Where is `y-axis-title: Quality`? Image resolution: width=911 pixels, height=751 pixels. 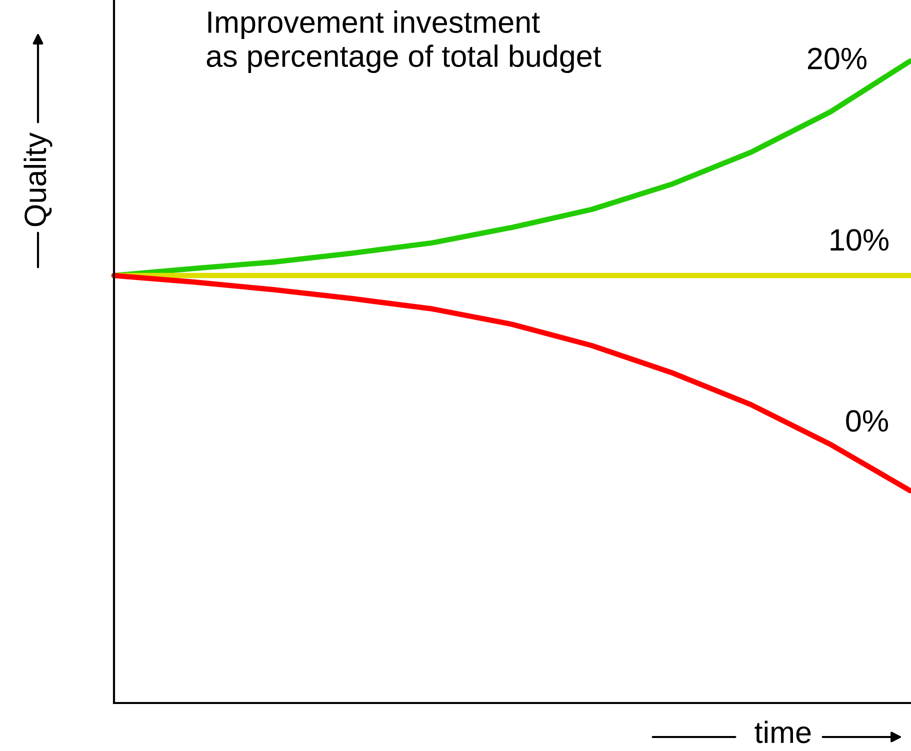
y-axis-title: Quality is located at coordinates (38, 179).